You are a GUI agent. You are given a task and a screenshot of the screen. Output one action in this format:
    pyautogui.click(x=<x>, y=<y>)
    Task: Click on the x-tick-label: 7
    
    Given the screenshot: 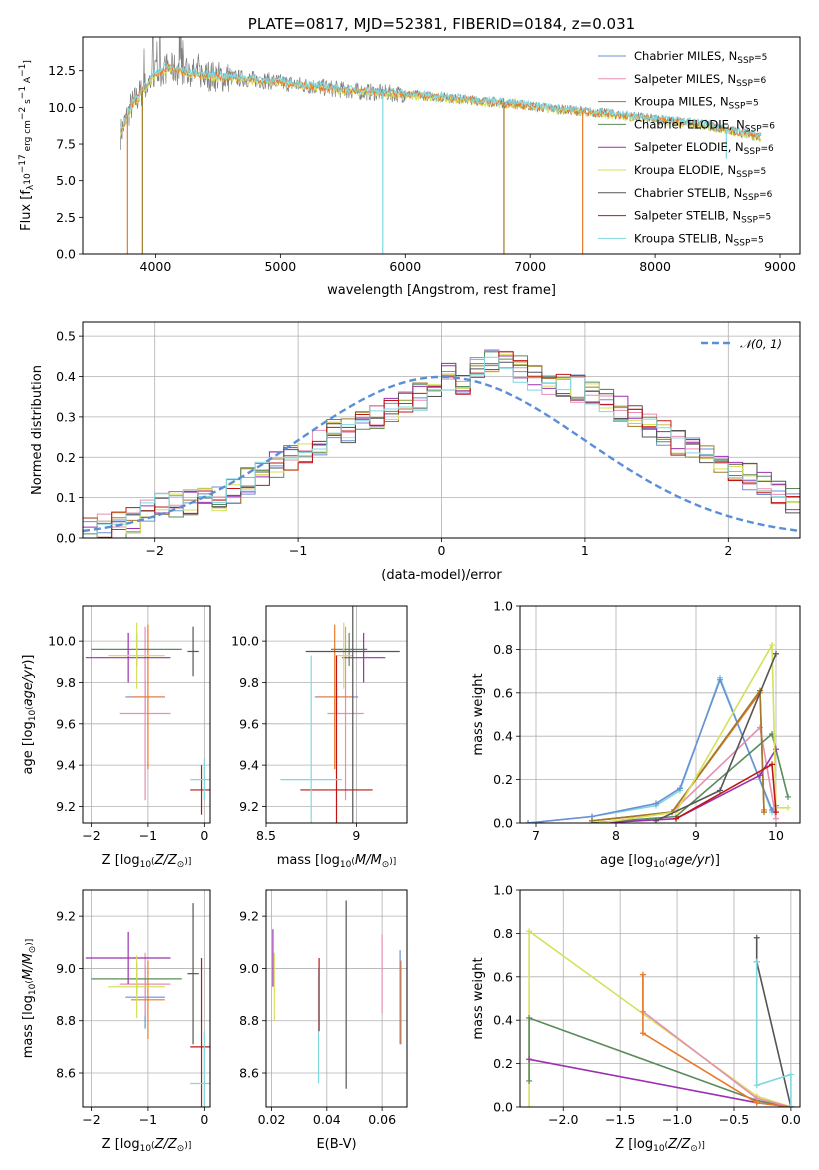 What is the action you would take?
    pyautogui.click(x=536, y=835)
    